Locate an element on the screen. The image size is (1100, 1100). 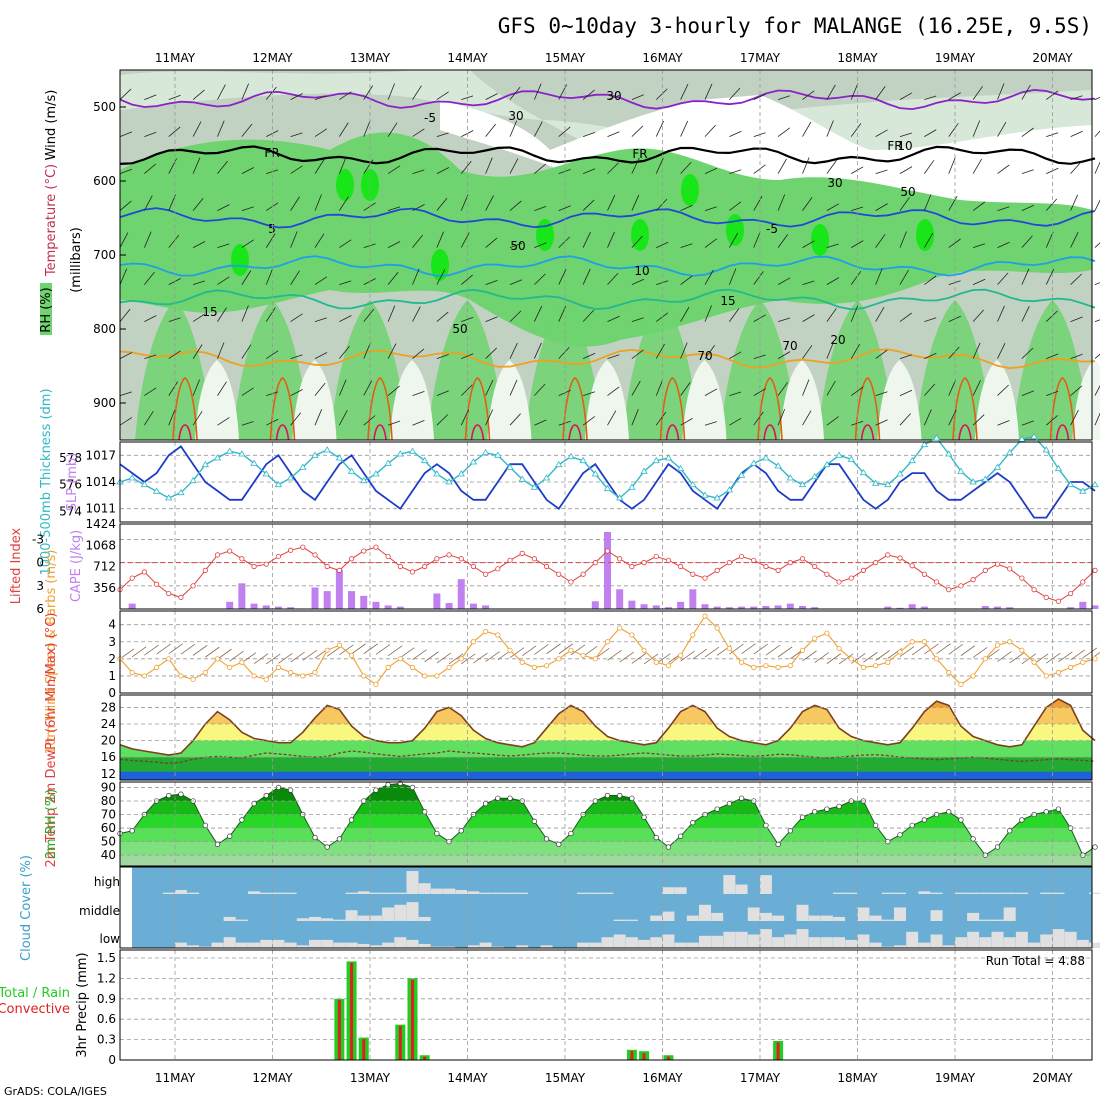
precip-tick: 0.3 is located at coordinates (106, 1040).